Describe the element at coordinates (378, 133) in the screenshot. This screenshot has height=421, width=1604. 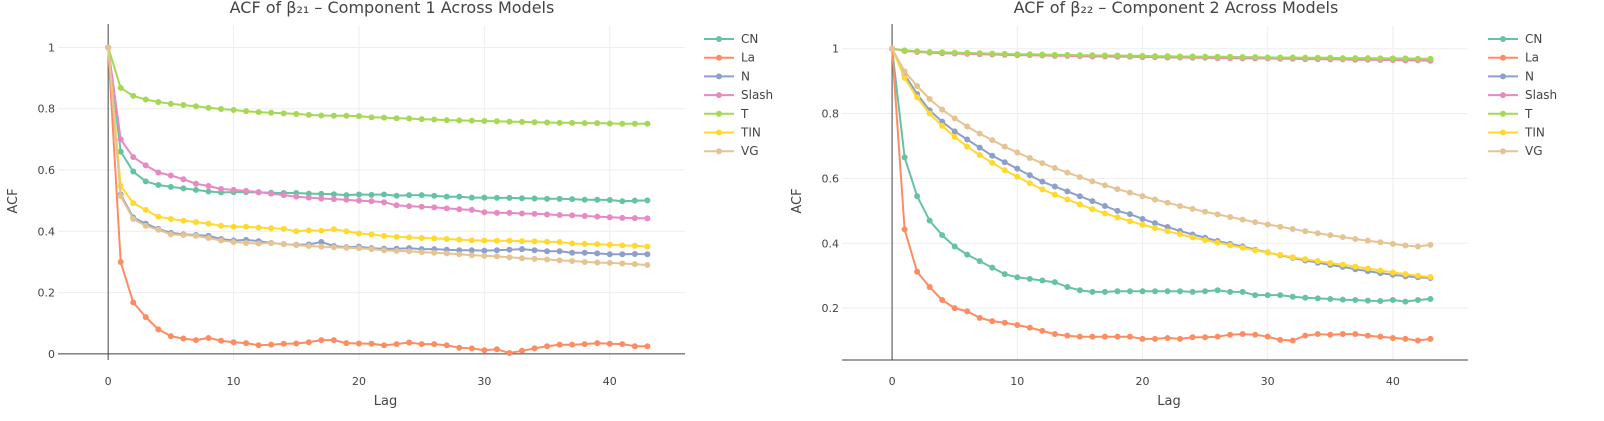
I see `series-slash` at that location.